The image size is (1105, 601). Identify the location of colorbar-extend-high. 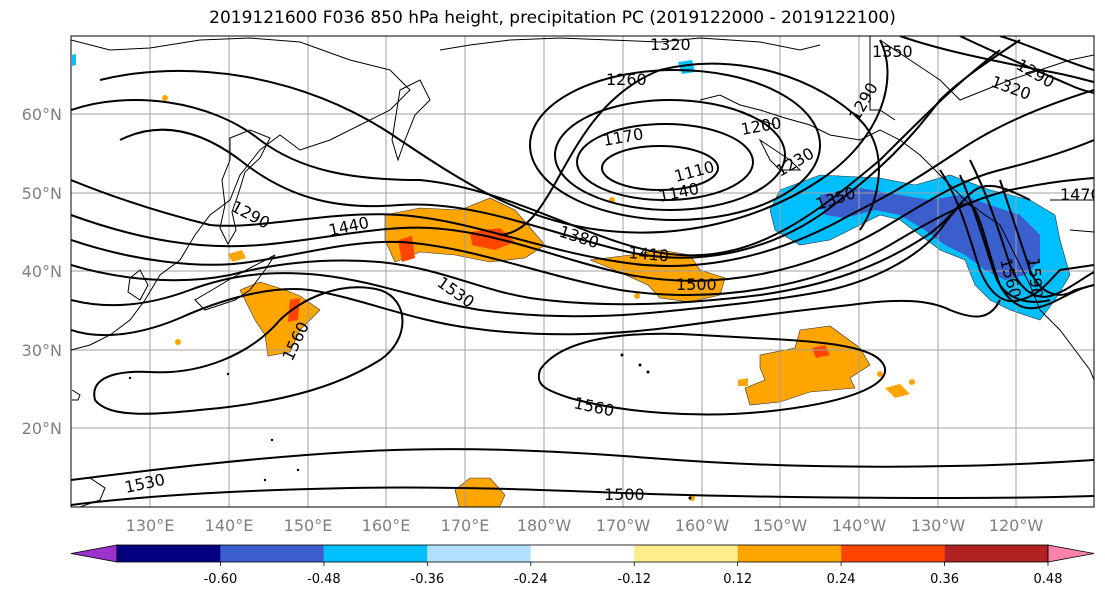
(1071, 553).